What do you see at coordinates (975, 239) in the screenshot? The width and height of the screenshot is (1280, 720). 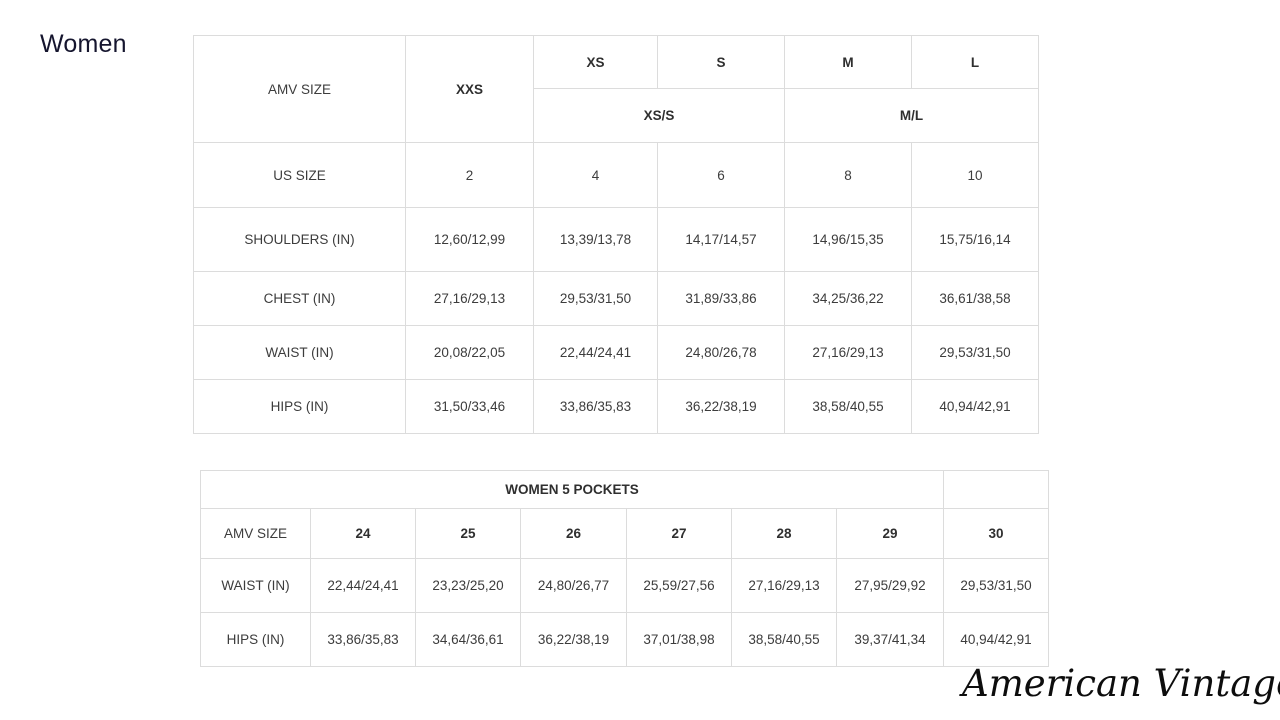 I see `cell: 15,75/16,14` at bounding box center [975, 239].